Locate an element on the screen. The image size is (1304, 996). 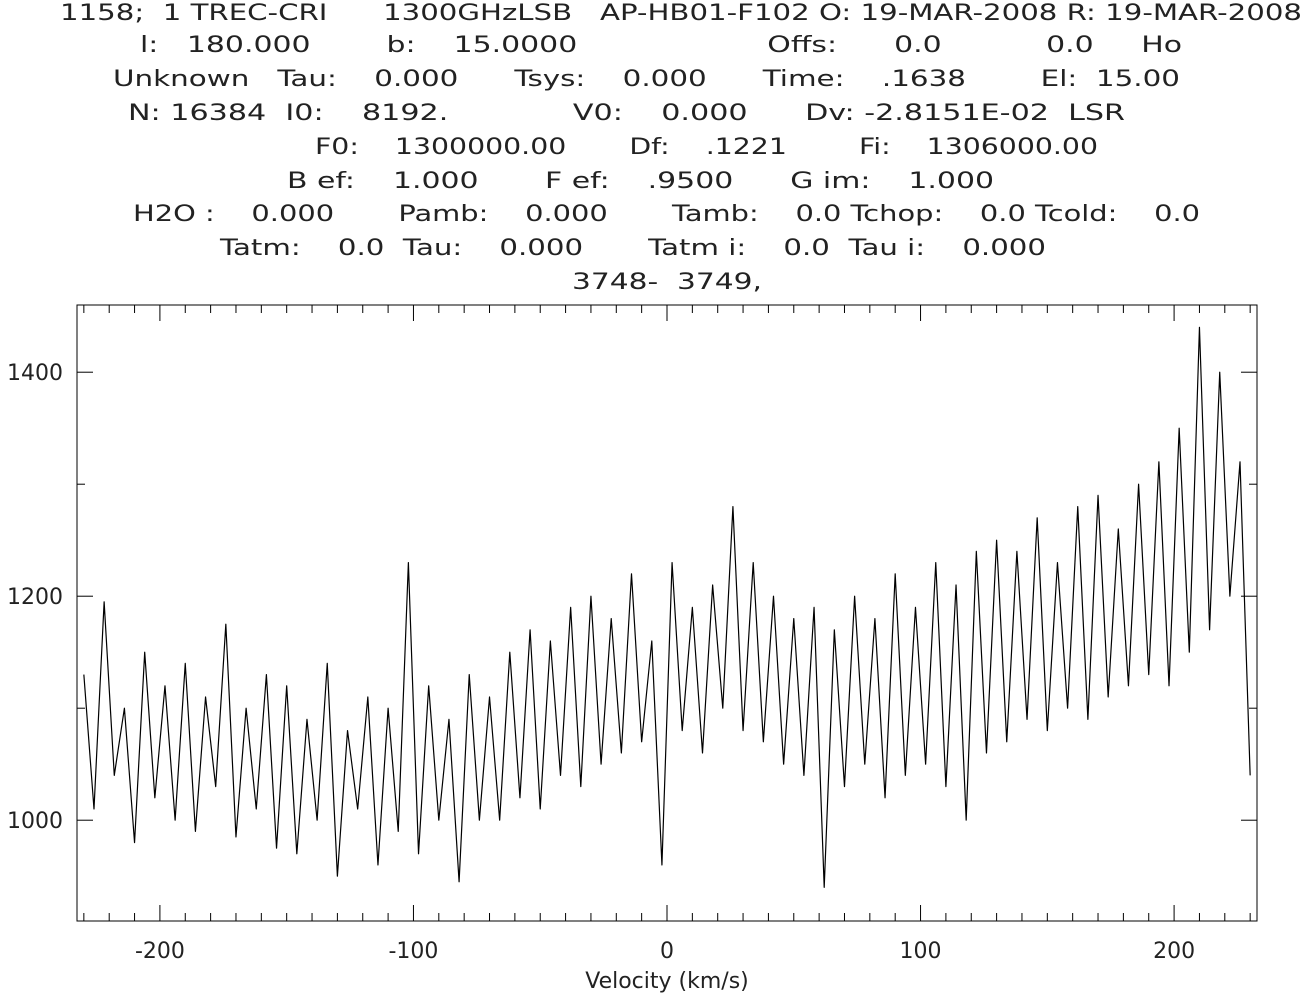
x-tick-label: -200 is located at coordinates (160, 951).